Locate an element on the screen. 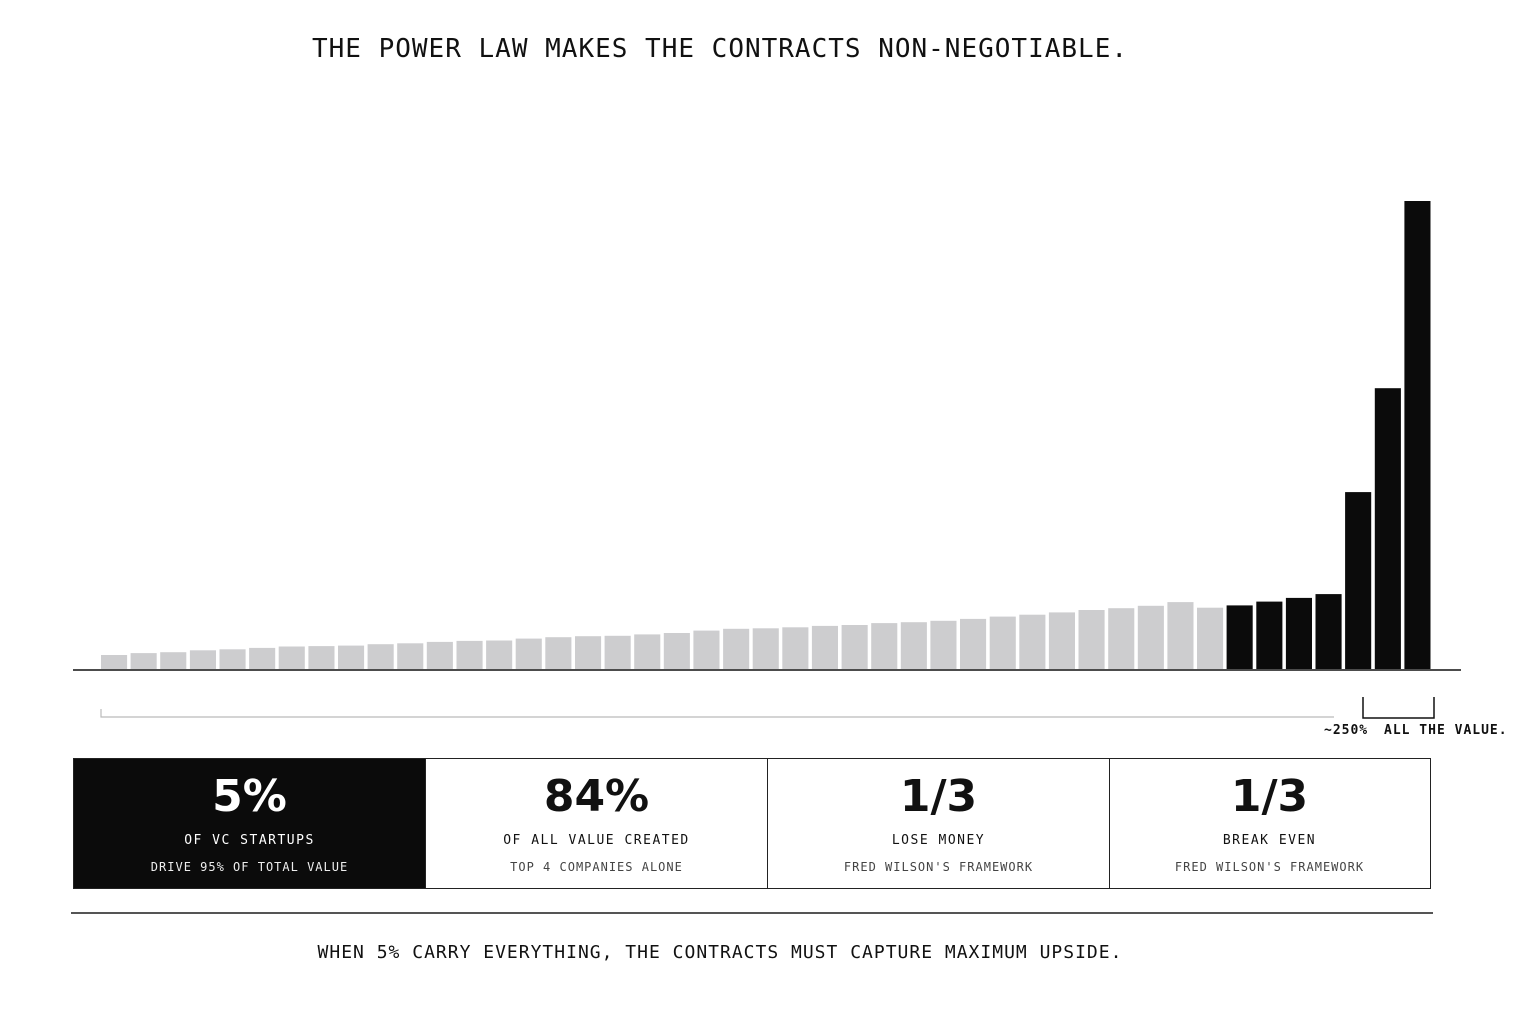 This screenshot has width=1536, height=1024. stat-label: LOSE MONEY is located at coordinates (938, 840).